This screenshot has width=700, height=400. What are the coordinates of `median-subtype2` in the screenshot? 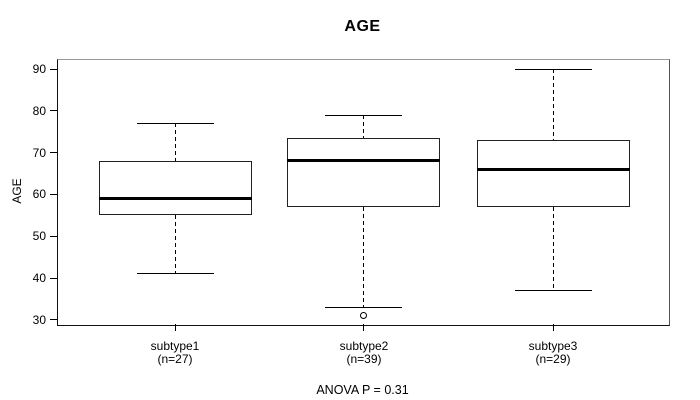 It's located at (364, 161).